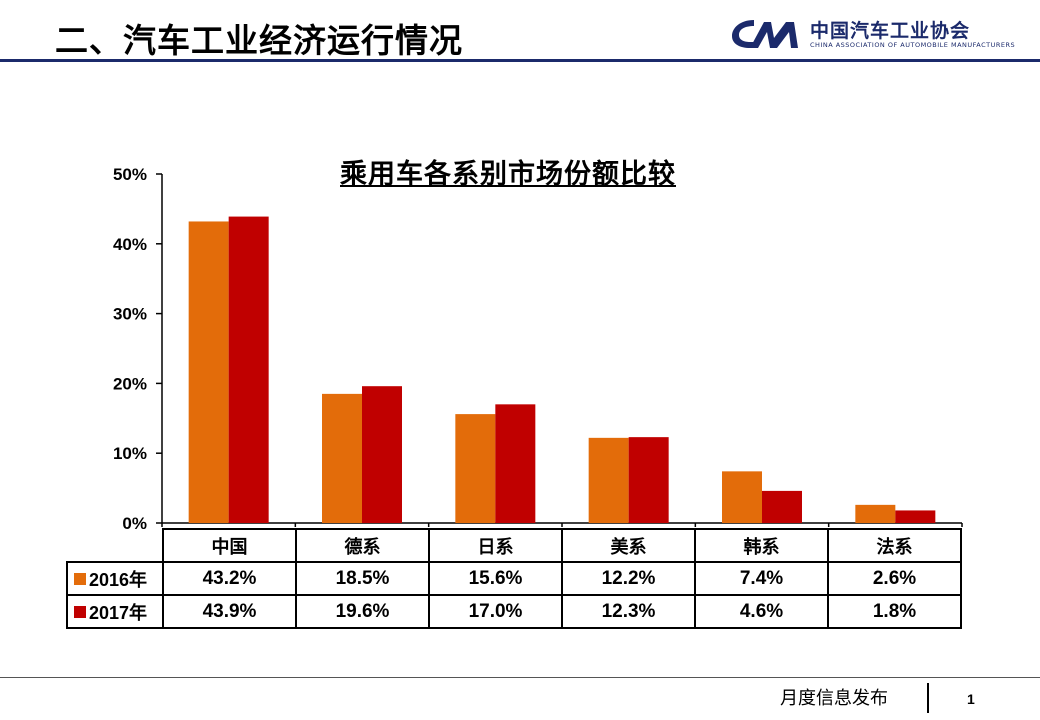  I want to click on table-cell: 15.6%, so click(495, 578).